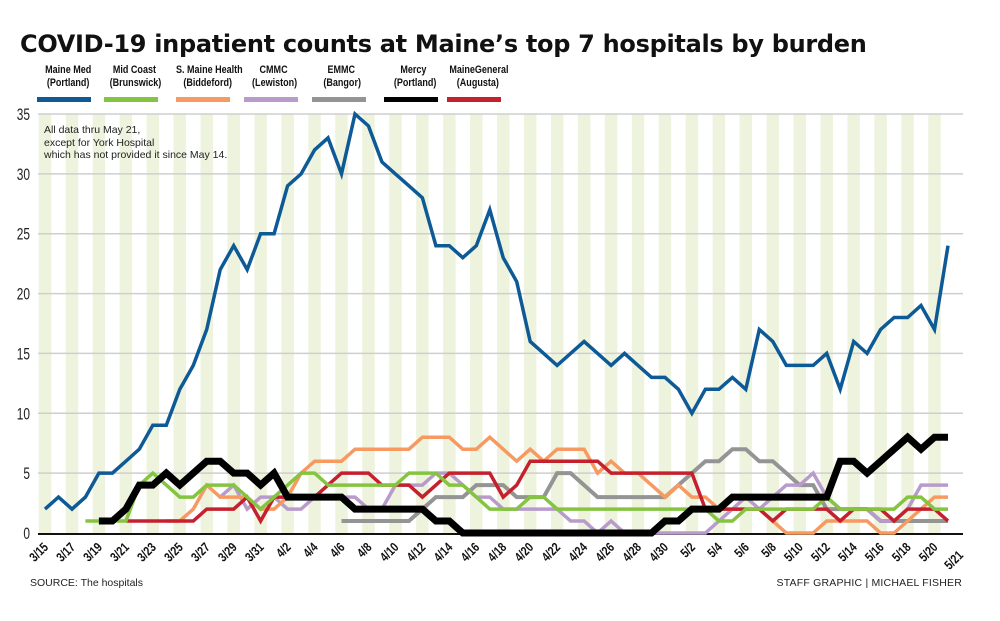 The image size is (1000, 621). Describe the element at coordinates (551, 552) in the screenshot. I see `x-tick-label: 4/22` at that location.